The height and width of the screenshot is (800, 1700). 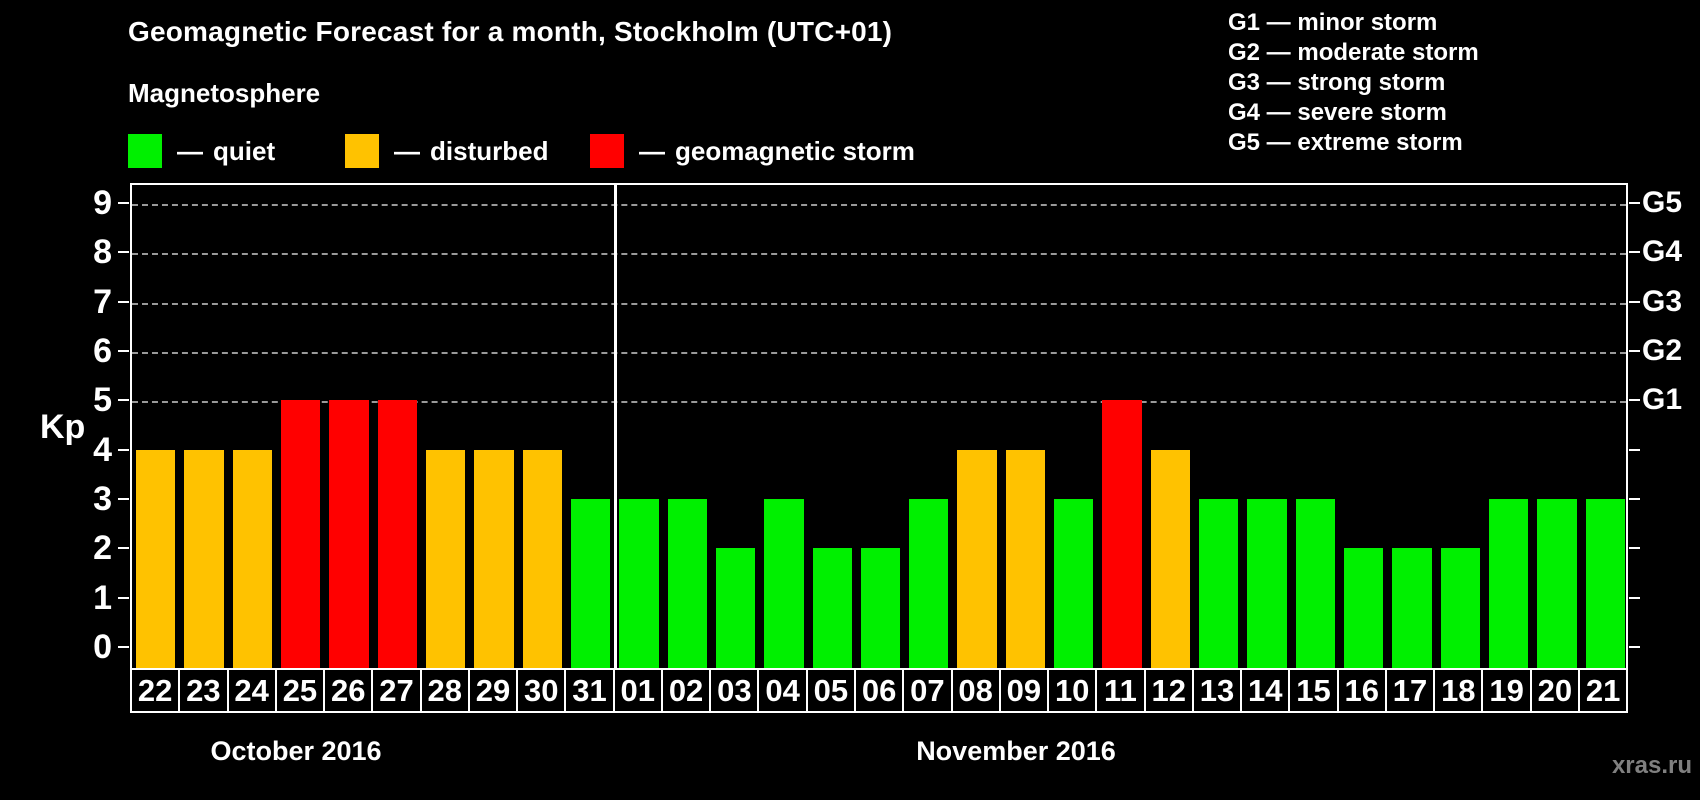 I want to click on gridline-kp6, so click(x=879, y=352).